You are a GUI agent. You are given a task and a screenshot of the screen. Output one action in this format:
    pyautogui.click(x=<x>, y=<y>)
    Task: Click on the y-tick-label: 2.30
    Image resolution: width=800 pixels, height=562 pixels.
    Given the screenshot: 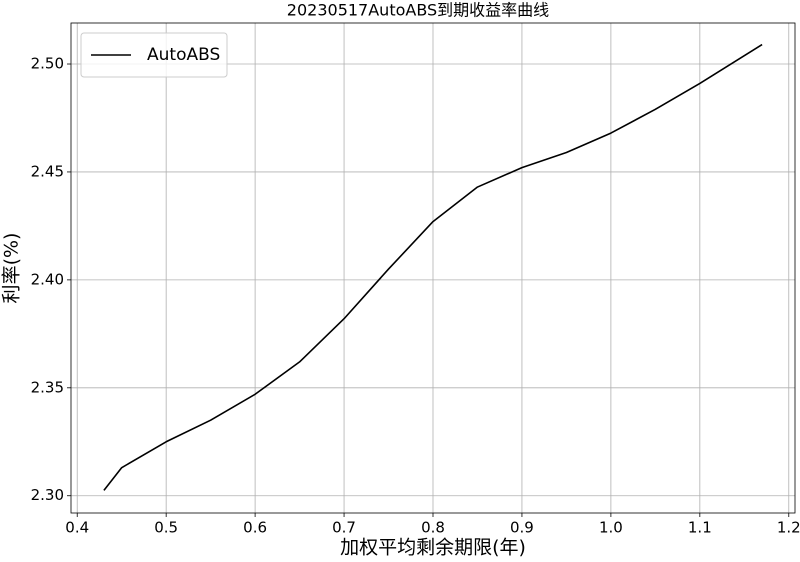 What is the action you would take?
    pyautogui.click(x=47, y=495)
    